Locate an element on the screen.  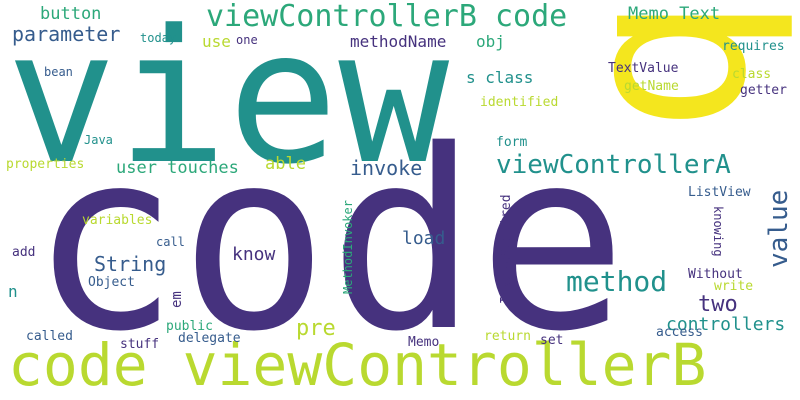
word-parameter: parameter is located at coordinates (66, 34).